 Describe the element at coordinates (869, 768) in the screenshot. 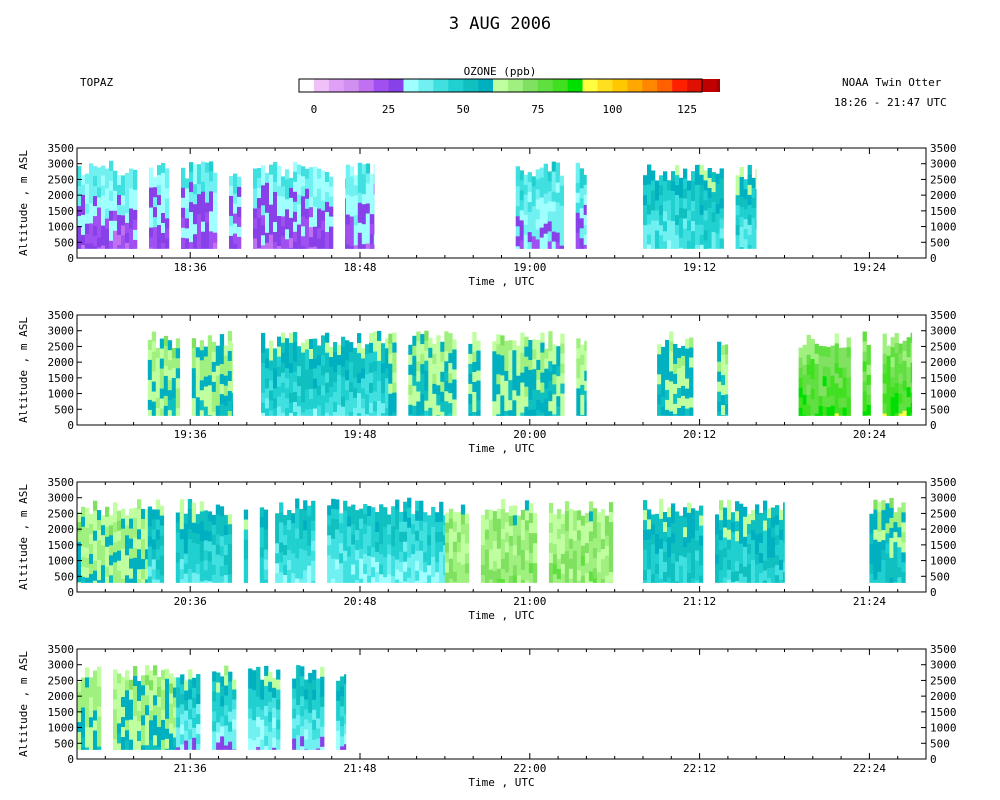

I see `x-tick-label: 22:24` at that location.